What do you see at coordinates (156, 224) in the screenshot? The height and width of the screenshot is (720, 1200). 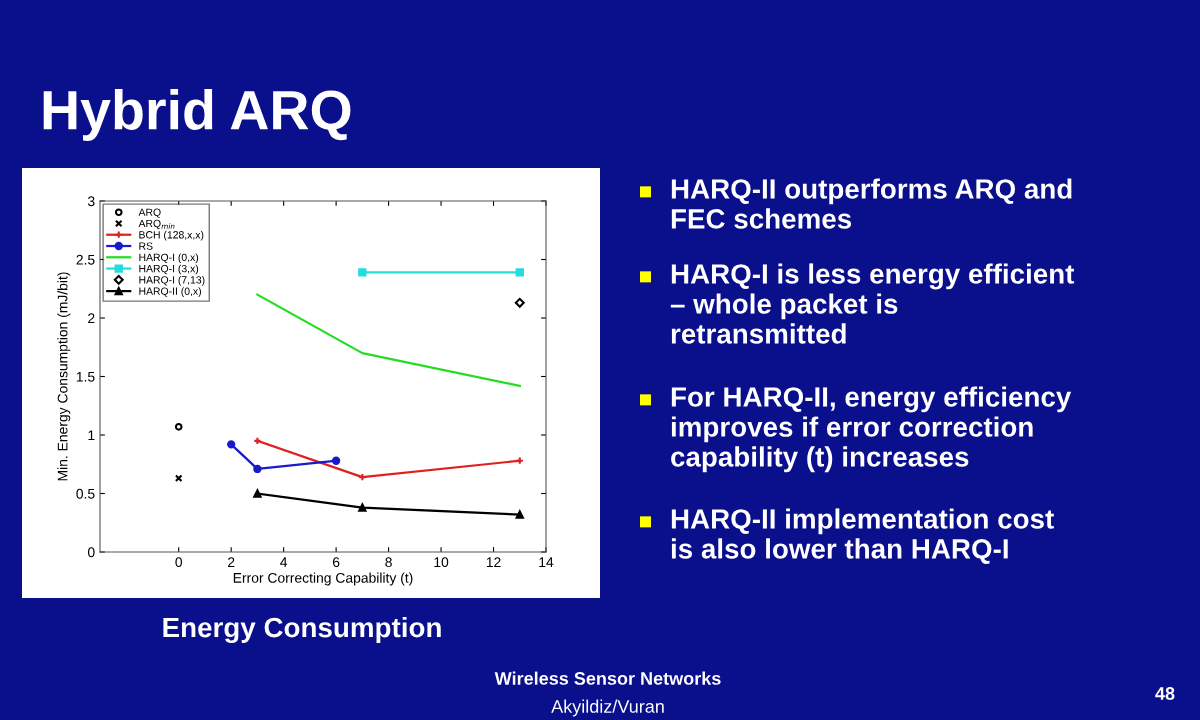 I see `legend-label: ARQ$_{min}$` at bounding box center [156, 224].